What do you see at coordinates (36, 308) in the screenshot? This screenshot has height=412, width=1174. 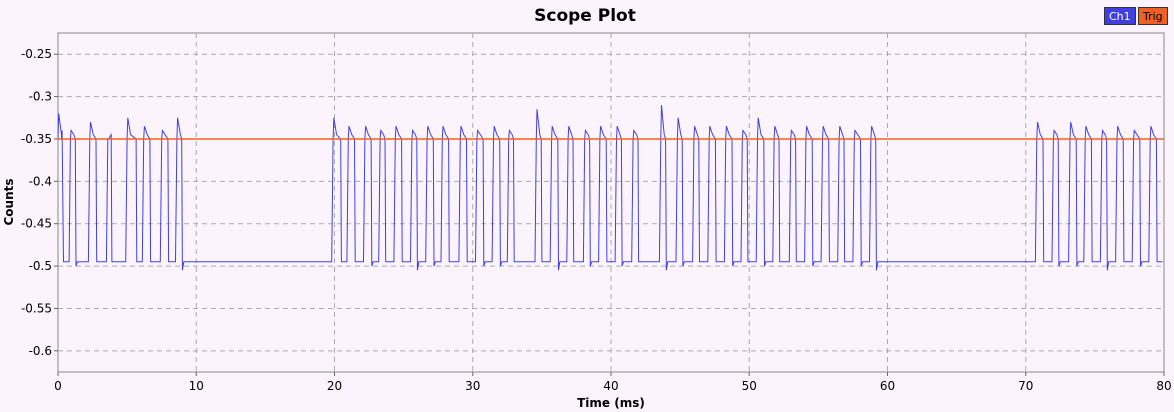 I see `y-tick-label: -0.55` at bounding box center [36, 308].